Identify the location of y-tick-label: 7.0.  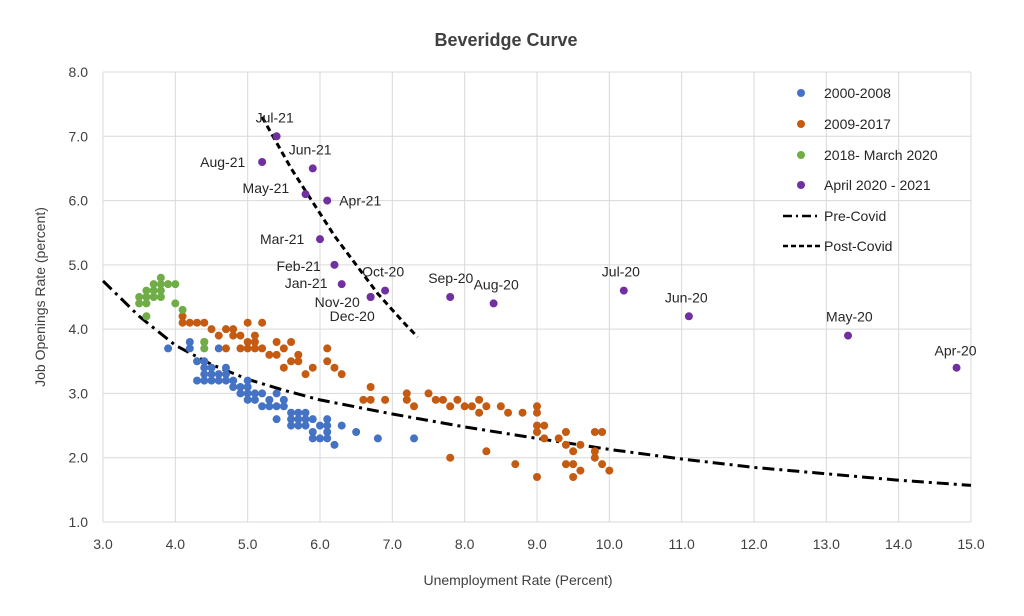
(79, 136).